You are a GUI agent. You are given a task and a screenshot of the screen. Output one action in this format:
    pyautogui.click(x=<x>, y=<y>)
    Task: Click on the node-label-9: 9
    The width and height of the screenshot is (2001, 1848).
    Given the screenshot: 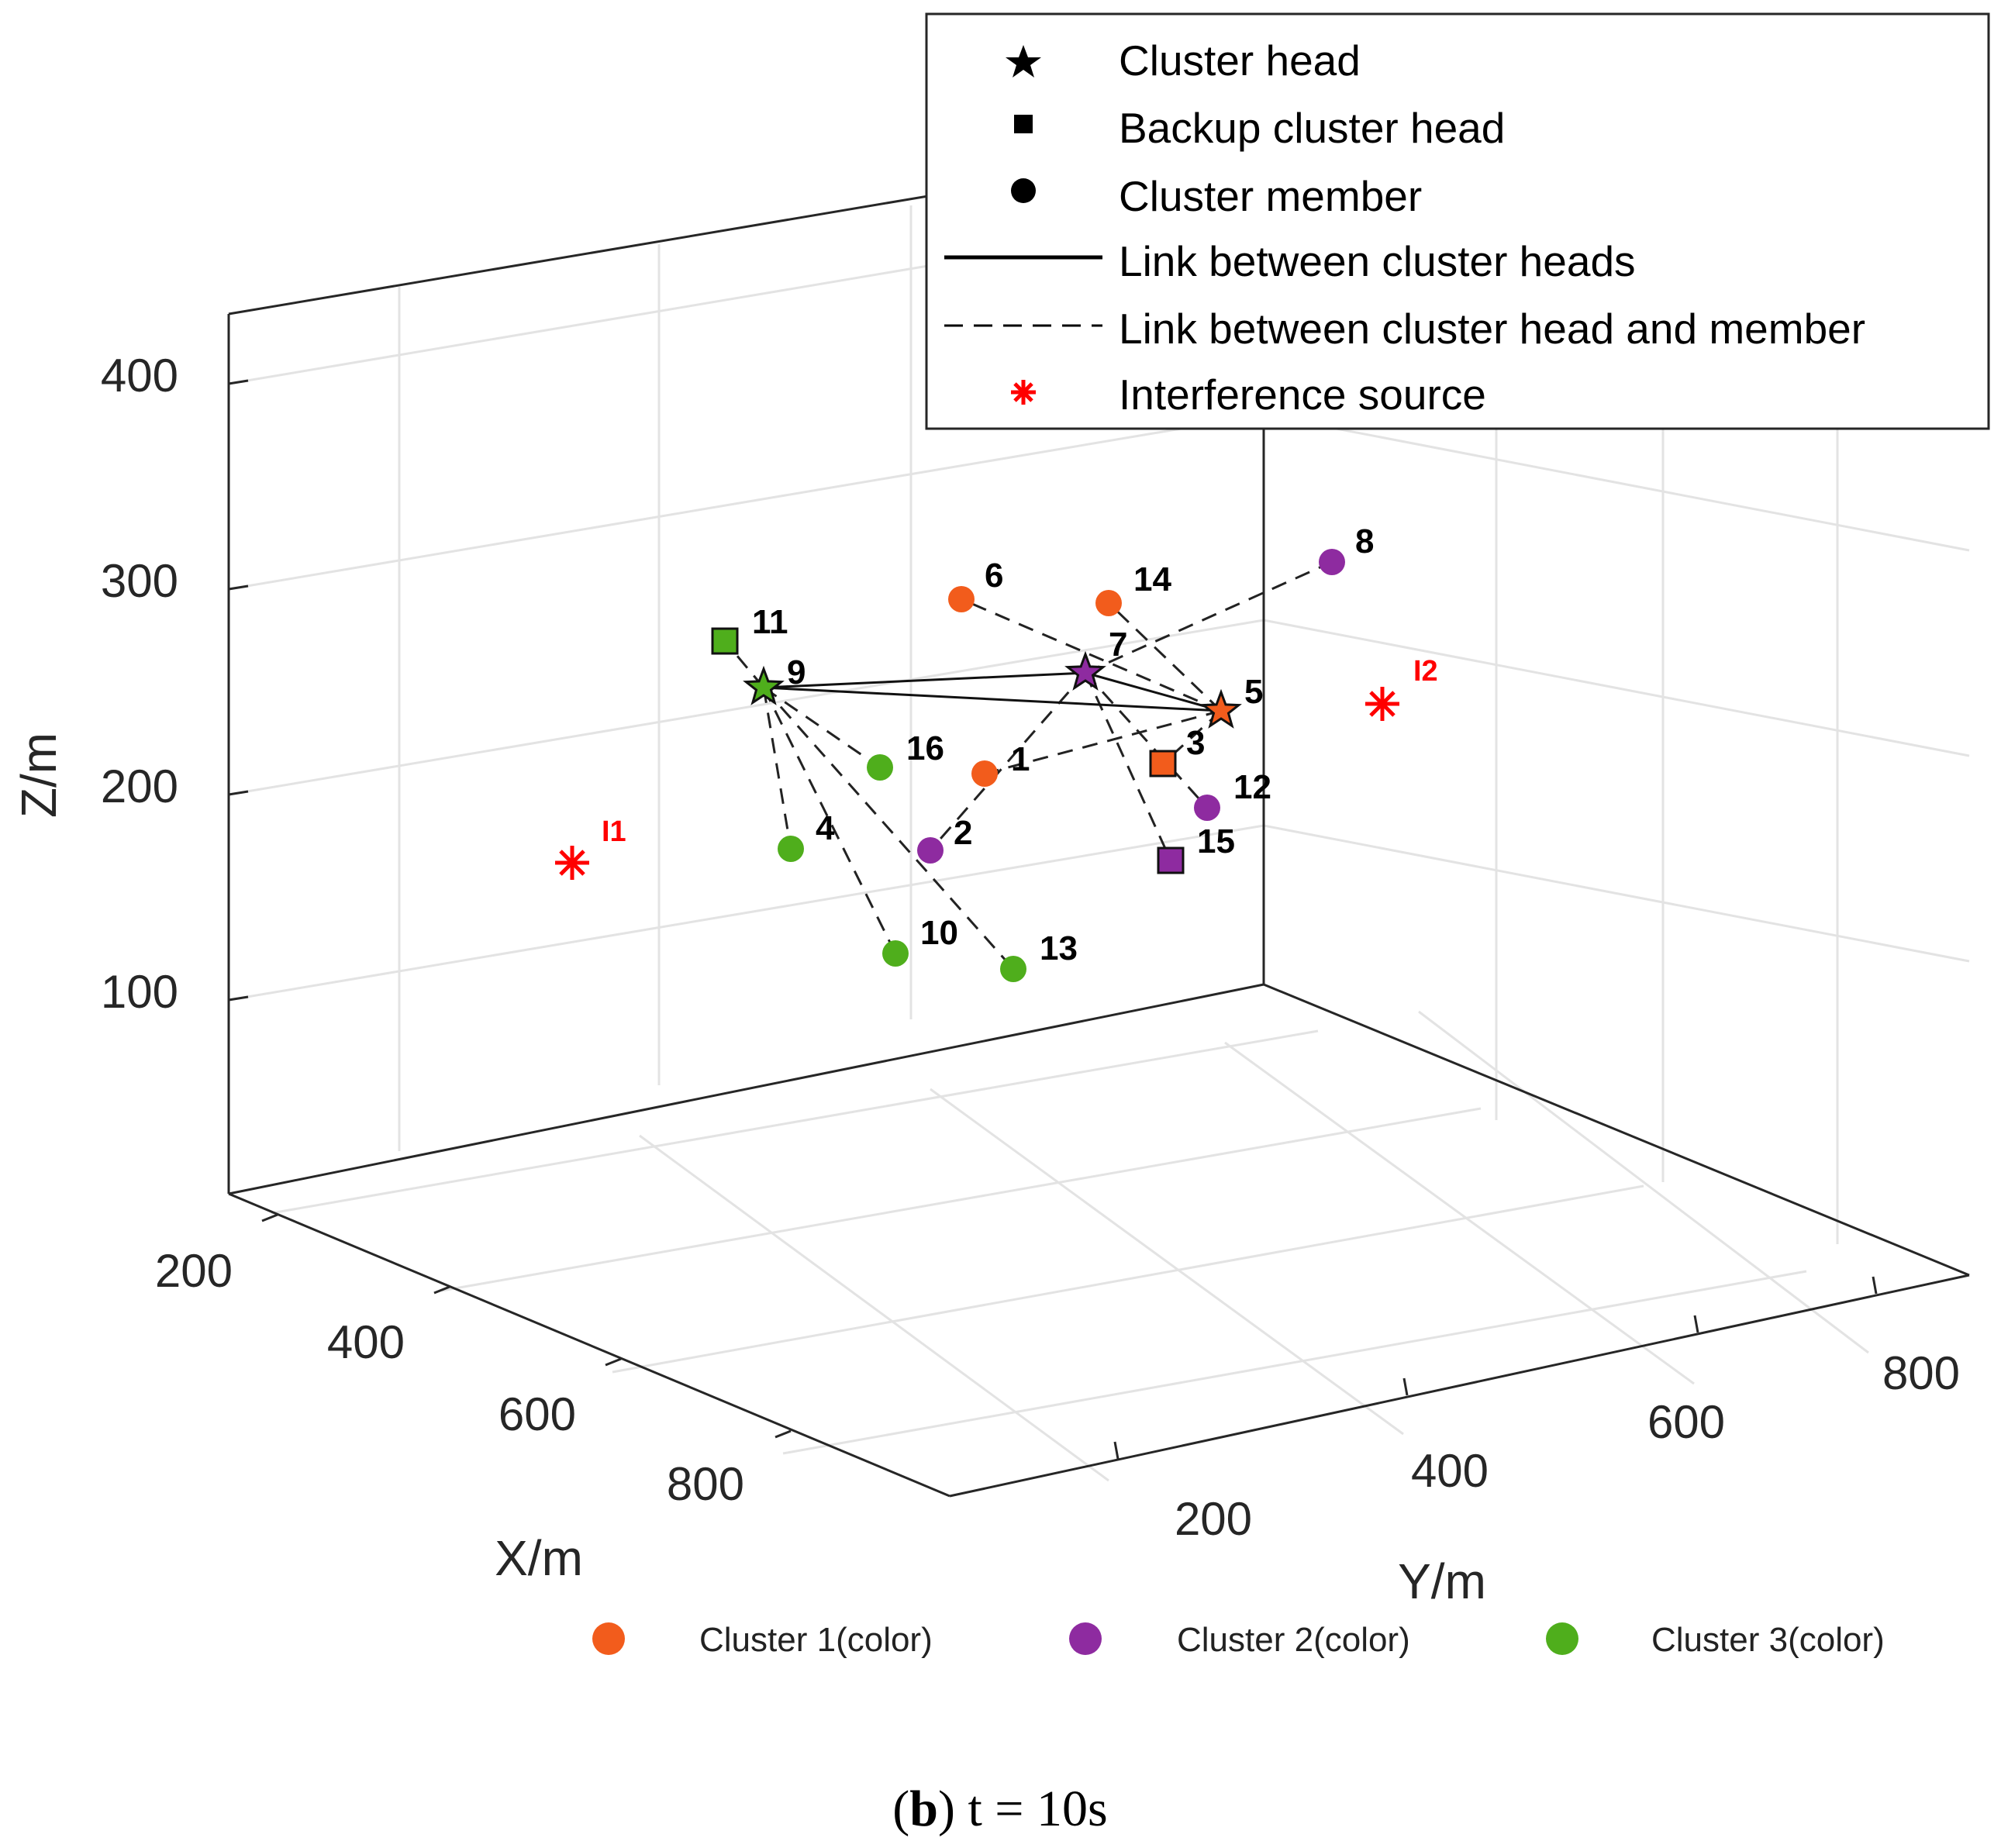 What is the action you would take?
    pyautogui.click(x=796, y=672)
    